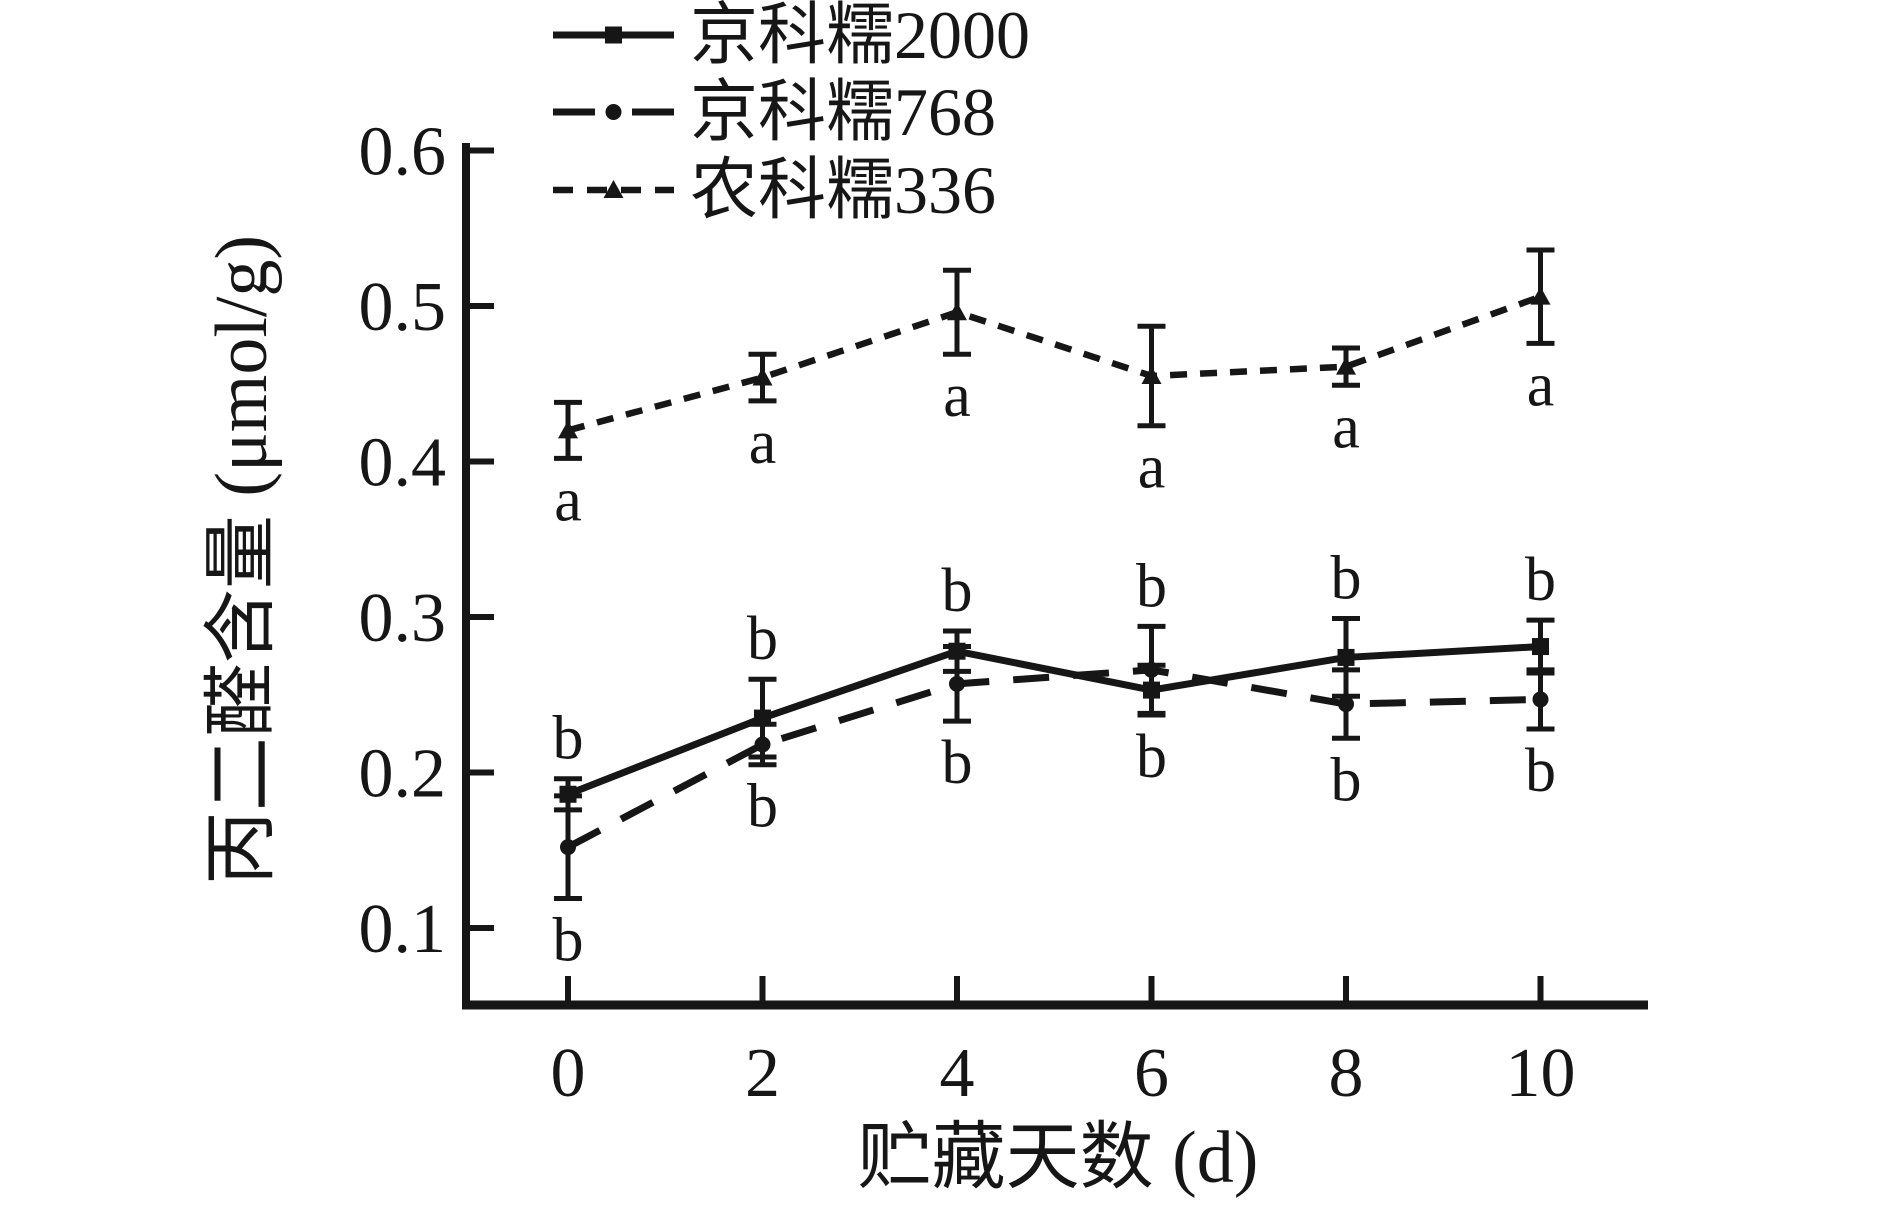 The width and height of the screenshot is (1890, 1209). I want to click on legend-label: 农科糯336, so click(843, 190).